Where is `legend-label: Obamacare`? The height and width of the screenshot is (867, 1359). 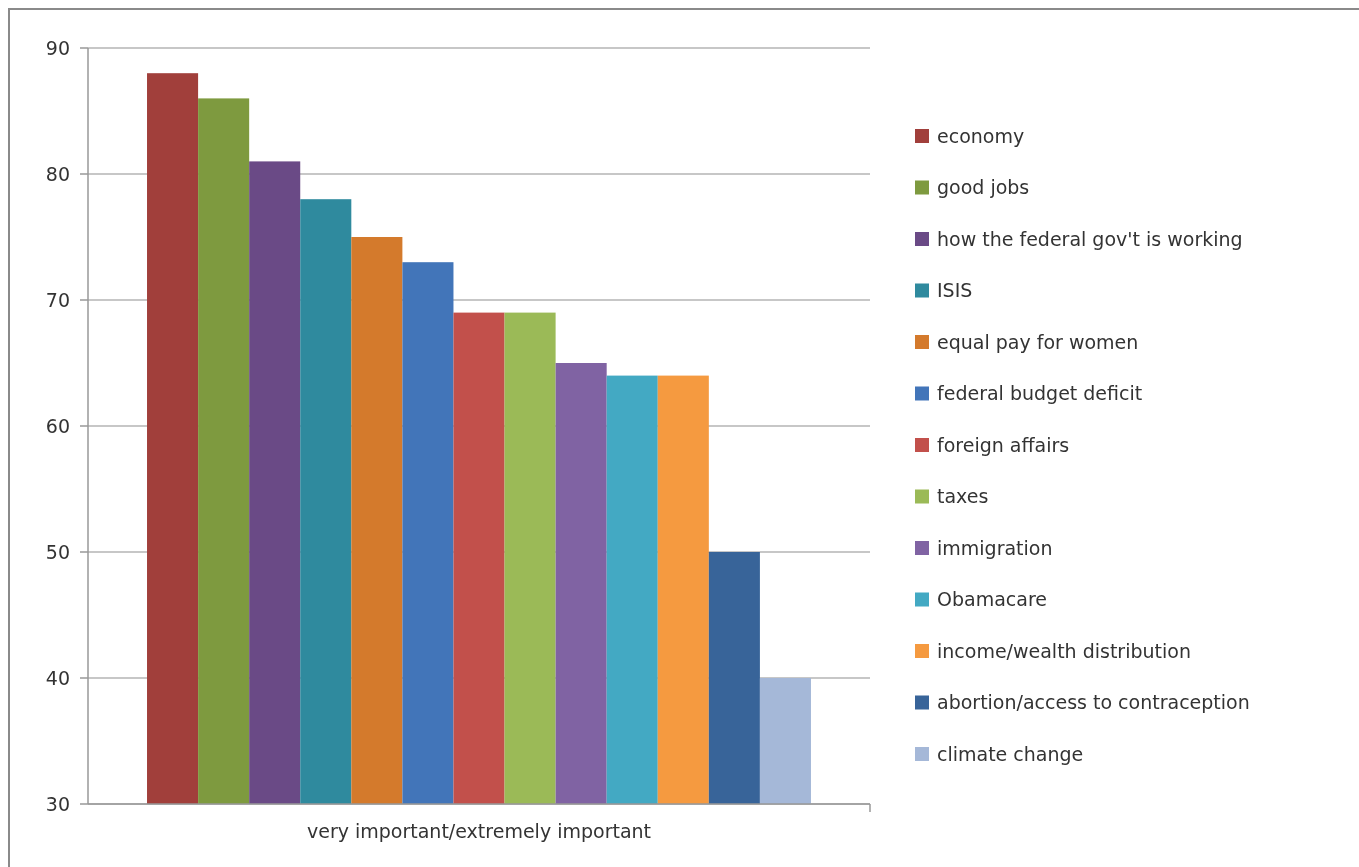 legend-label: Obamacare is located at coordinates (992, 599).